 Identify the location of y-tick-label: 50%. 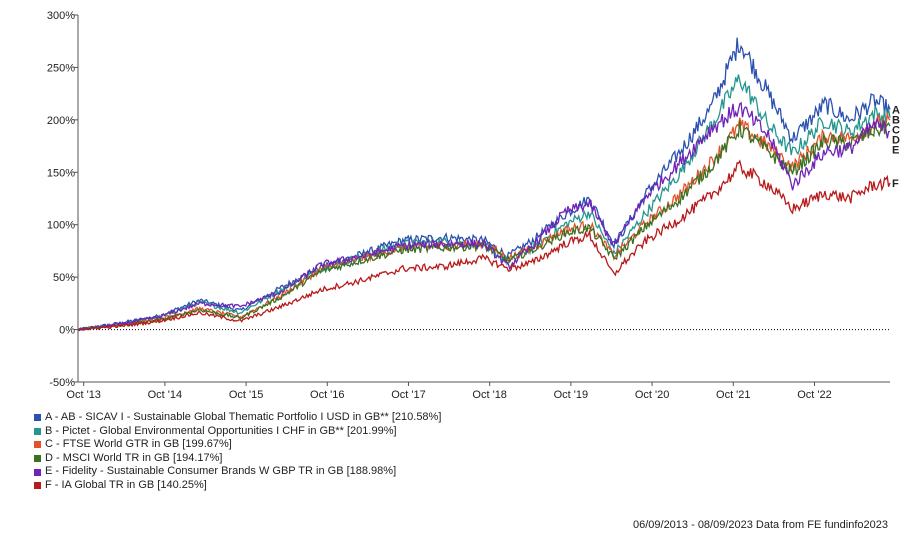
(64, 278).